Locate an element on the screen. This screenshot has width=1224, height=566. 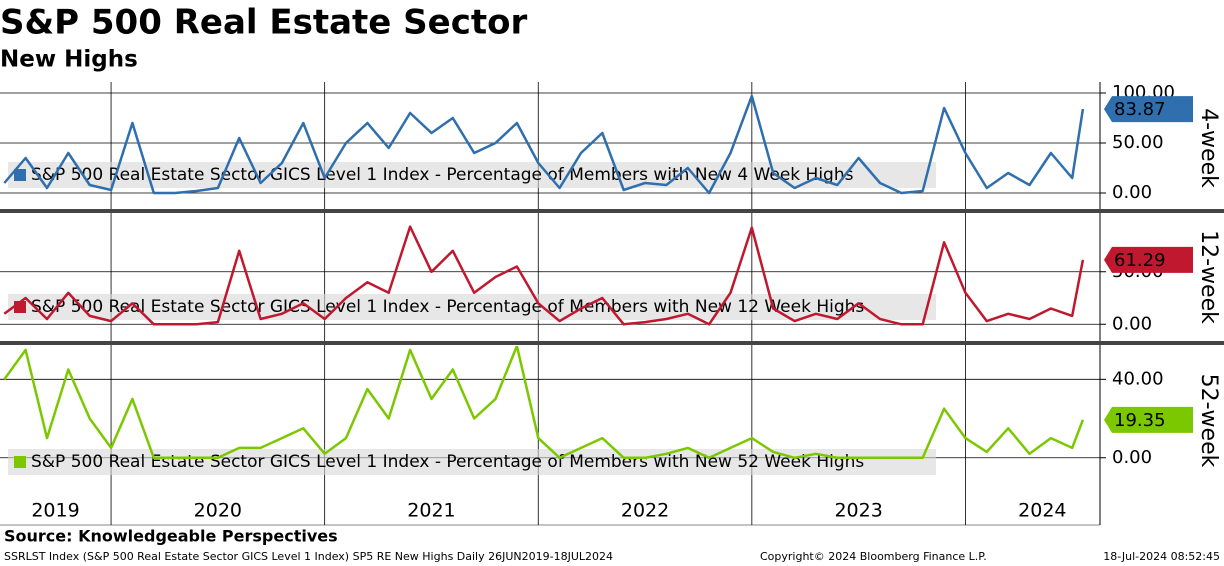
panel-label: 52-week is located at coordinates (1208, 421).